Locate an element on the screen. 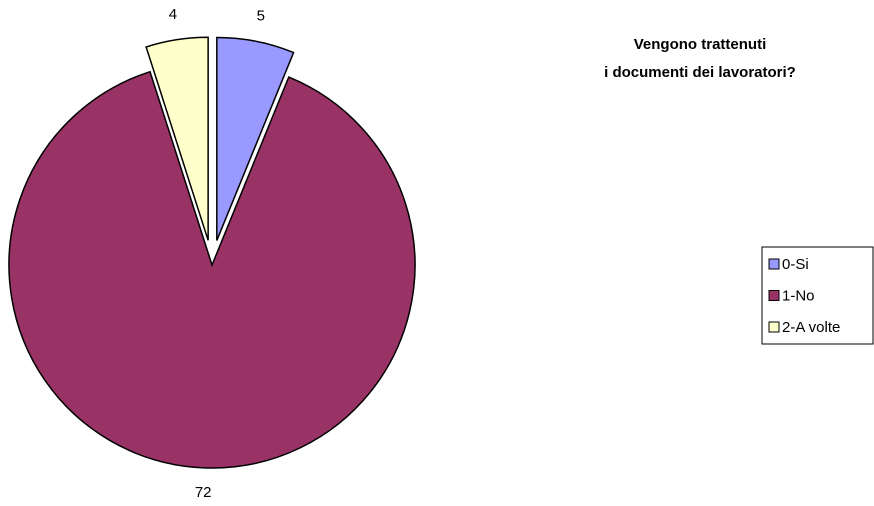  data-label: 4 is located at coordinates (173, 14).